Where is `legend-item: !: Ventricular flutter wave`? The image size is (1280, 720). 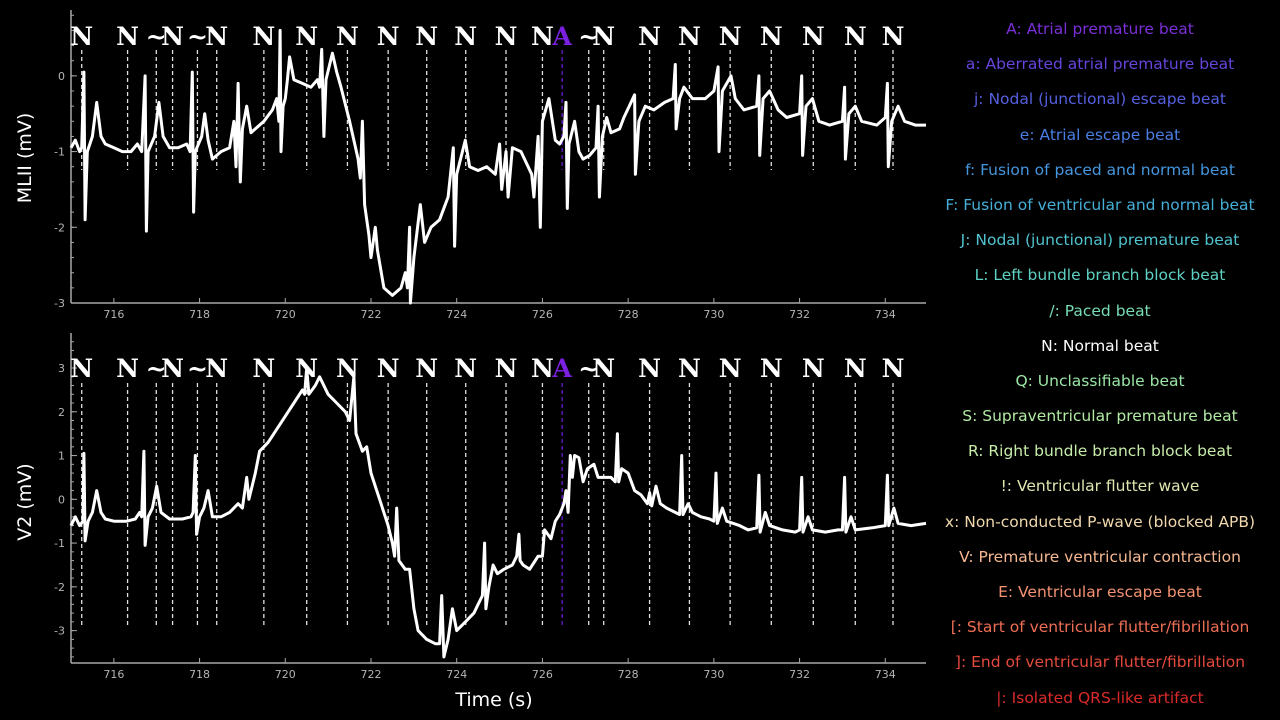
legend-item: !: Ventricular flutter wave is located at coordinates (1100, 486).